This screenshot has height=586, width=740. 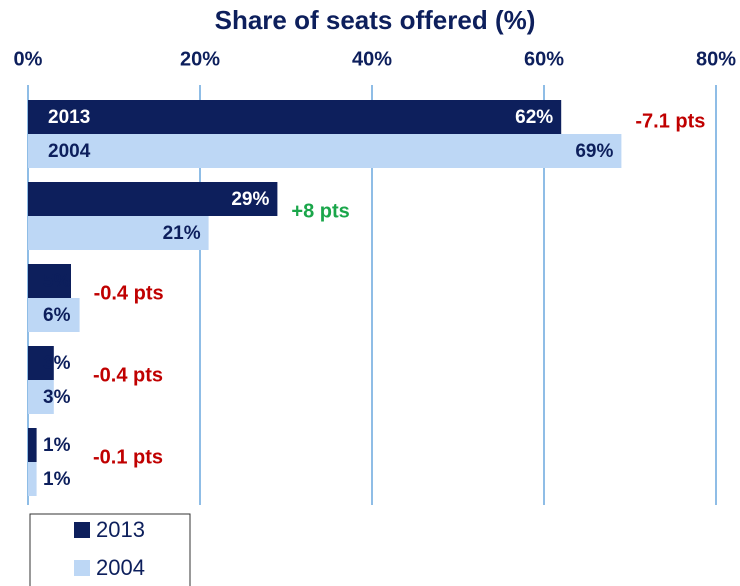 I want to click on x-tick-label: 0%, so click(x=28, y=59).